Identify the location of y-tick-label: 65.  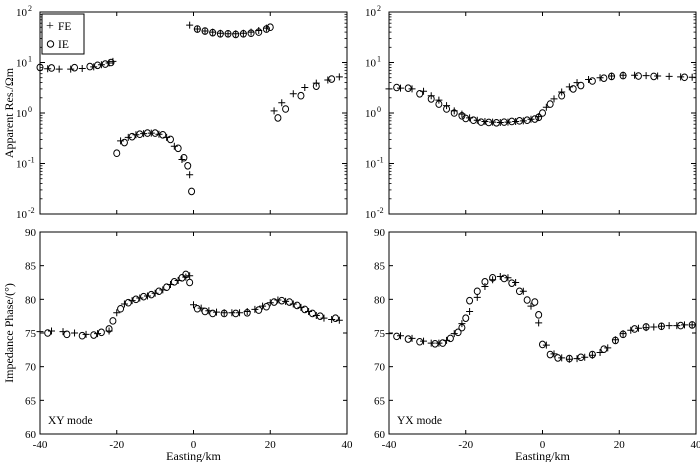
(31, 401).